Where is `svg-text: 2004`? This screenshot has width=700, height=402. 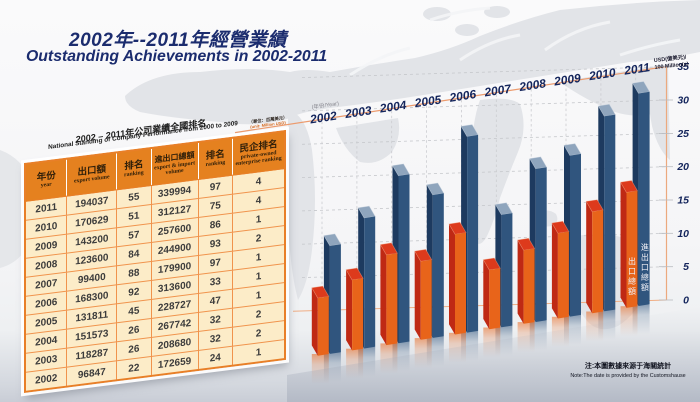 svg-text: 2004 is located at coordinates (393, 107).